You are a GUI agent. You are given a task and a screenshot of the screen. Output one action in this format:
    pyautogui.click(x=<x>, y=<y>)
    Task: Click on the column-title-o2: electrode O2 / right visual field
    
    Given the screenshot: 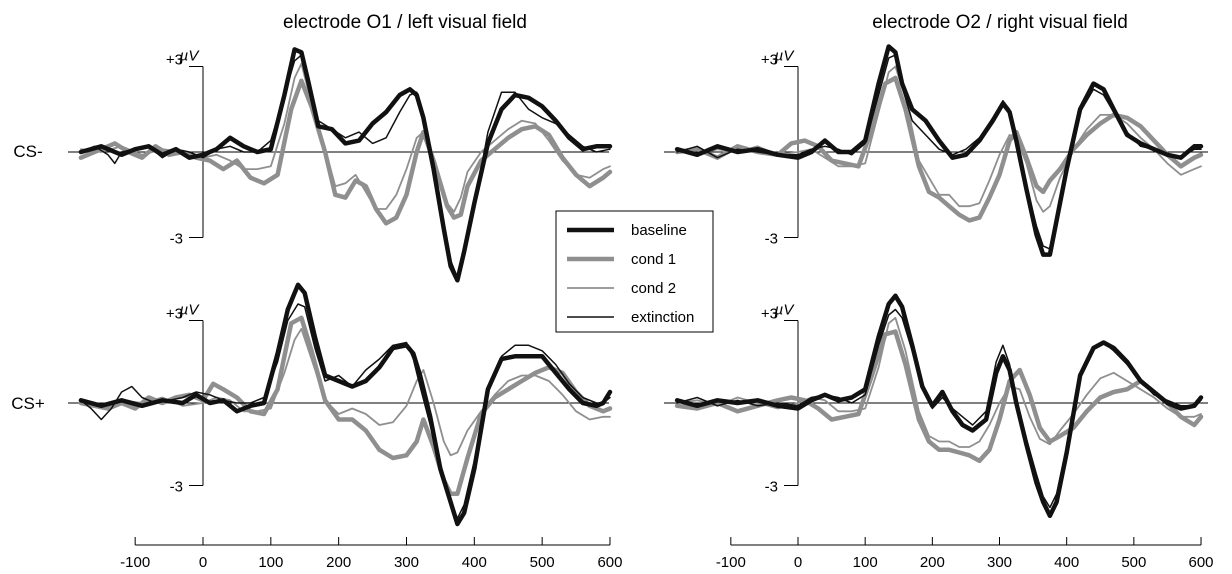 What is the action you would take?
    pyautogui.click(x=1000, y=22)
    